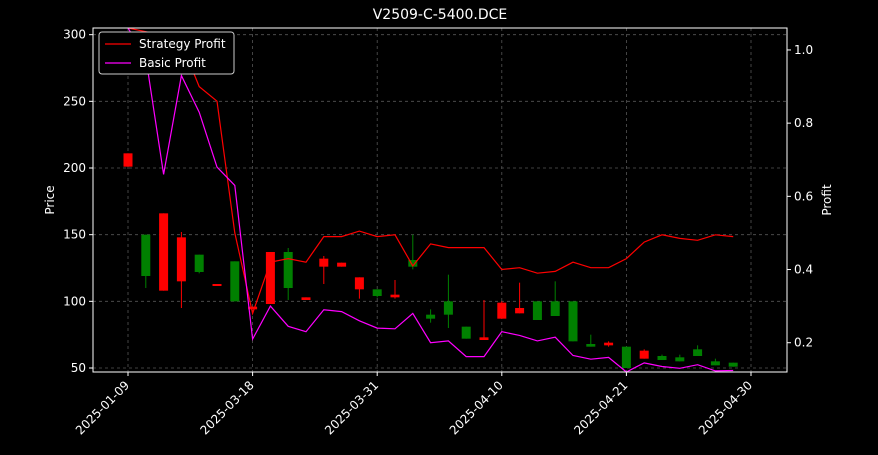 Image resolution: width=878 pixels, height=455 pixels. I want to click on y-axis-right-label: Profit, so click(827, 200).